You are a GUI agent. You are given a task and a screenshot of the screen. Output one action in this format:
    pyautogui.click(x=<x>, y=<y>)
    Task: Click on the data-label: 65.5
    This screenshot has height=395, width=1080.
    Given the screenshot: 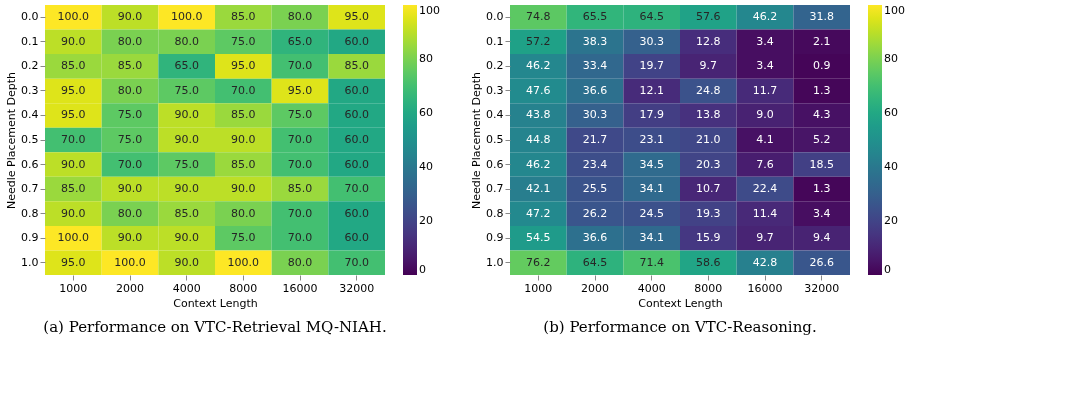 What is the action you would take?
    pyautogui.click(x=595, y=17)
    